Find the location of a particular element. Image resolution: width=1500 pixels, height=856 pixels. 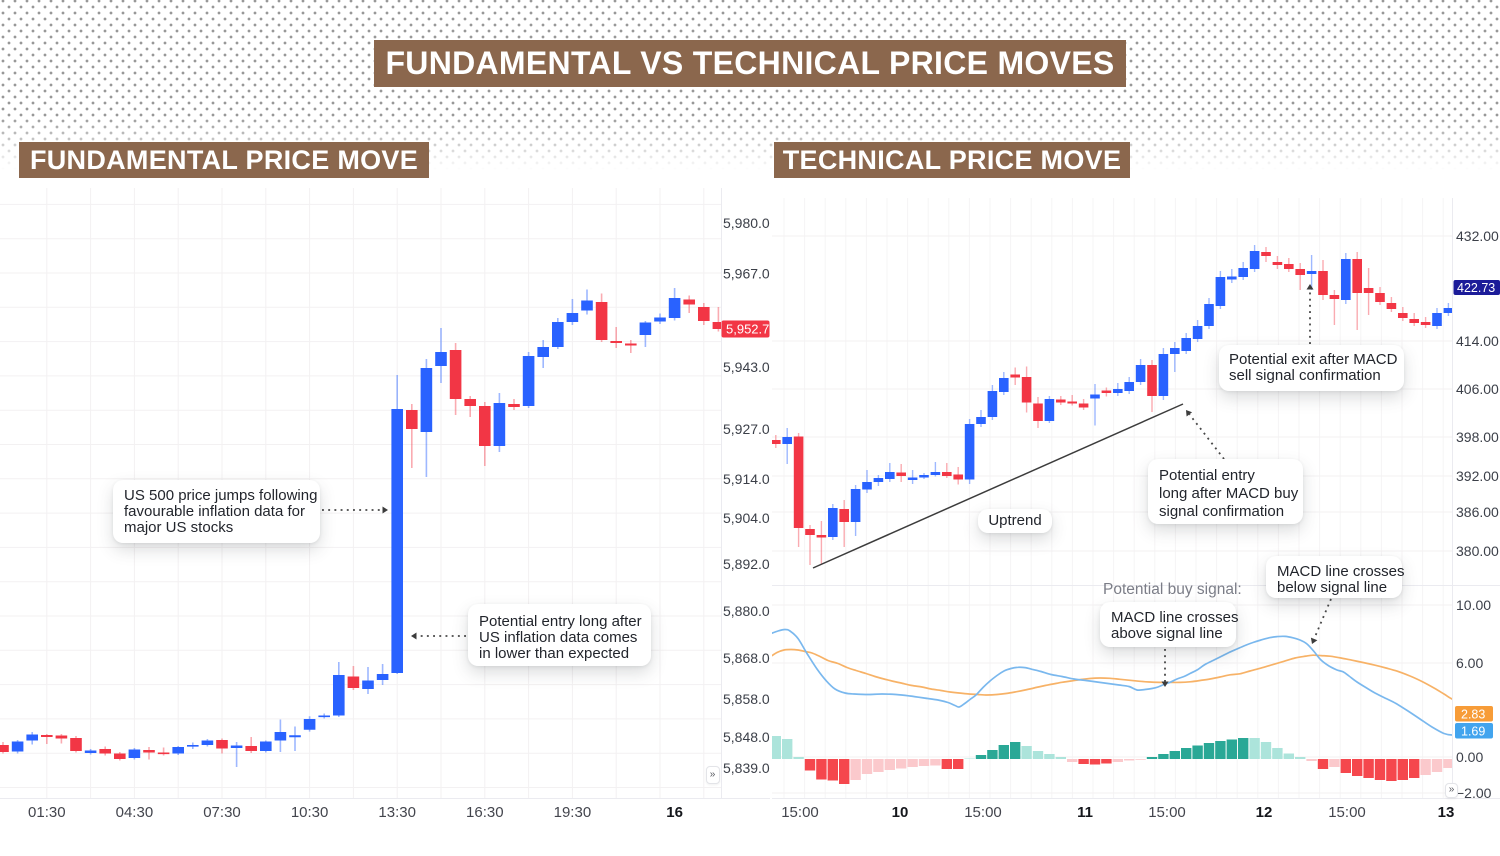

svg-text: −2.00 is located at coordinates (1474, 793).